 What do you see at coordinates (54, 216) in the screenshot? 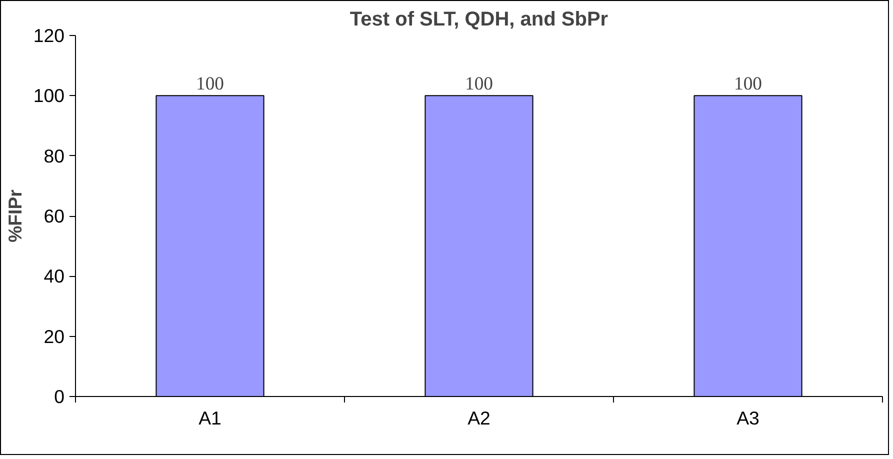
I see `y-tick-label: 60` at bounding box center [54, 216].